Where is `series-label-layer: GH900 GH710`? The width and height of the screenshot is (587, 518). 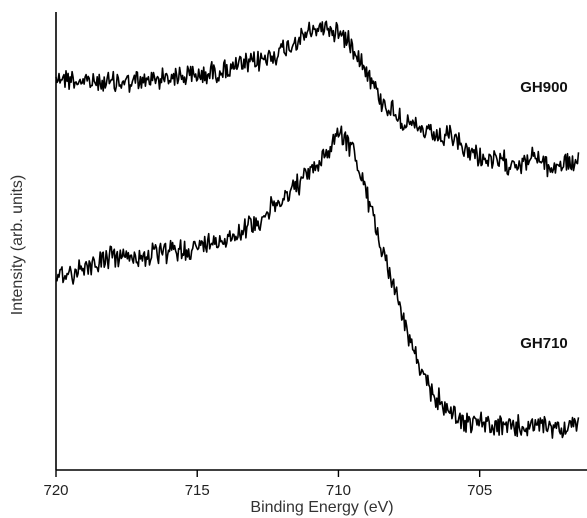
series-label-layer: GH900 GH710 is located at coordinates (544, 215).